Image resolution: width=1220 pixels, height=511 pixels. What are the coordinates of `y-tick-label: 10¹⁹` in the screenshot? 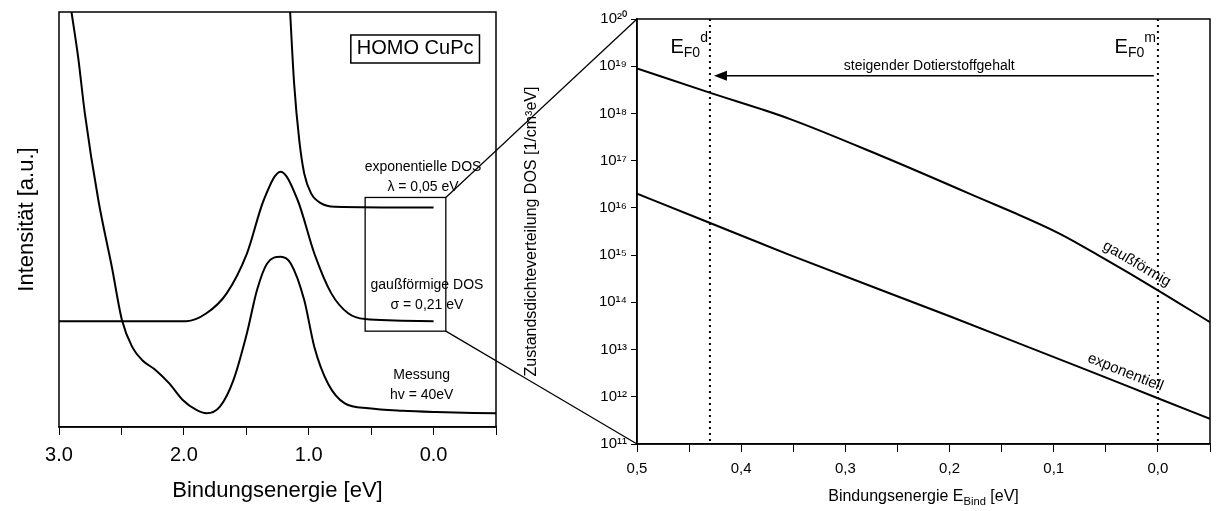 It's located at (612, 65).